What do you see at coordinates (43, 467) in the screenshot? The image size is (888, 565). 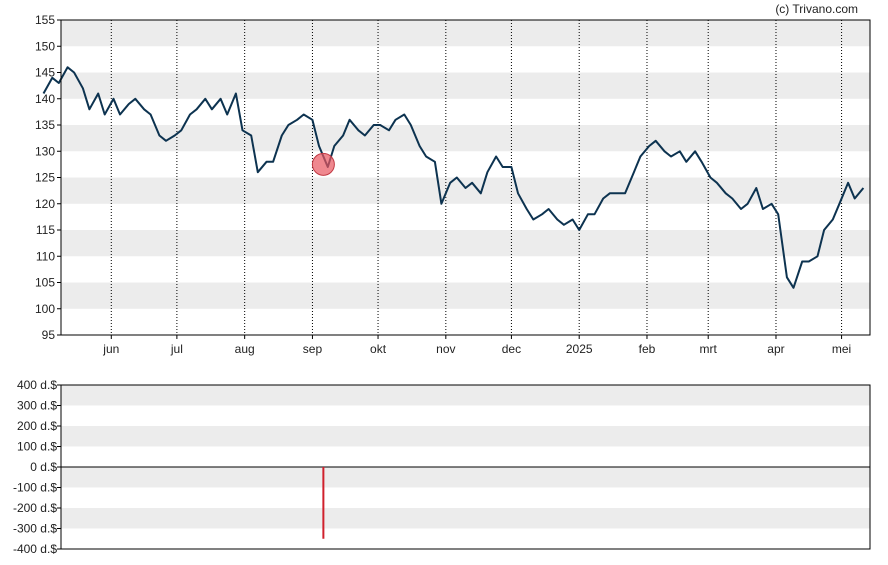 I see `volume-y-tick-label: 0 d.$` at bounding box center [43, 467].